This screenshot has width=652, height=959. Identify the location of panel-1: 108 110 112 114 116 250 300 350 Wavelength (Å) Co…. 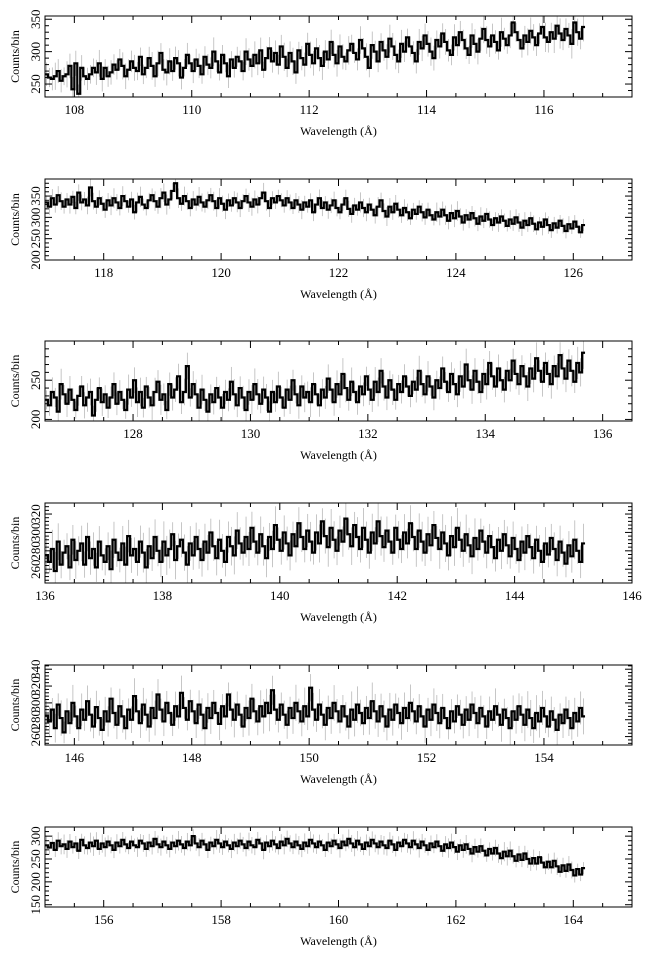
(320, 73).